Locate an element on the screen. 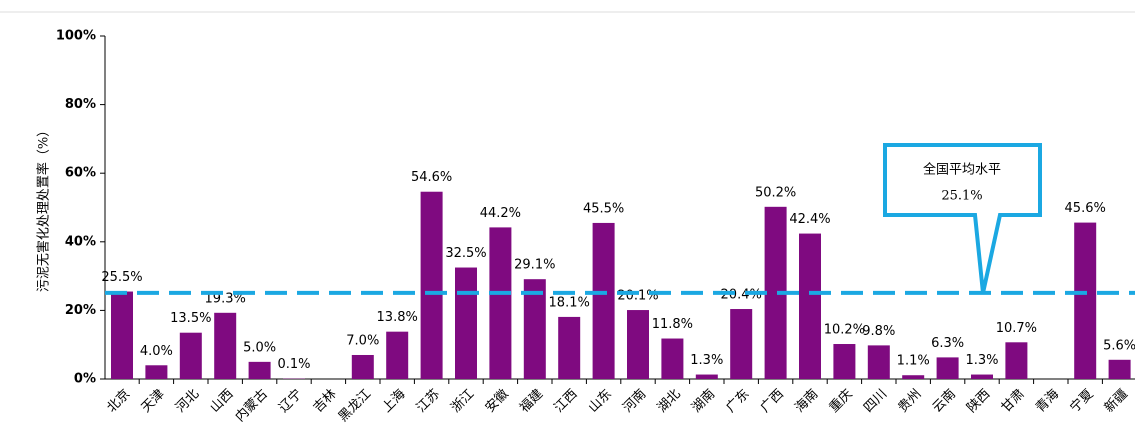 Image resolution: width=1135 pixels, height=440 pixels. value-label: 4.0% is located at coordinates (156, 351).